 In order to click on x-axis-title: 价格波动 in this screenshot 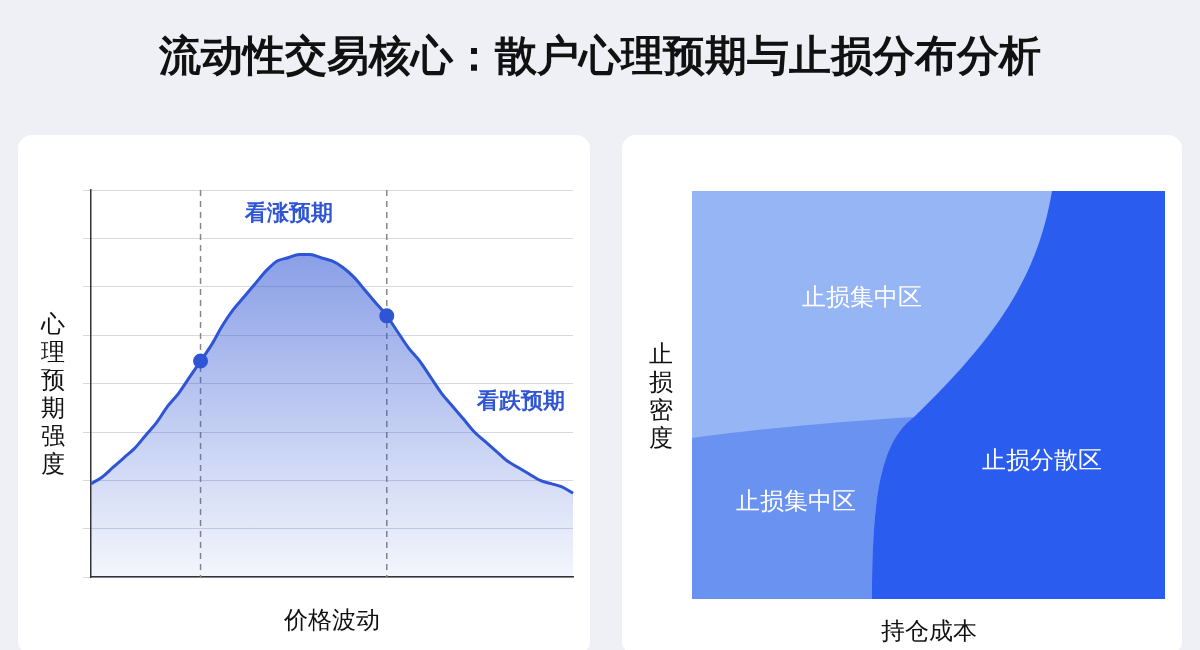, I will do `click(331, 619)`.